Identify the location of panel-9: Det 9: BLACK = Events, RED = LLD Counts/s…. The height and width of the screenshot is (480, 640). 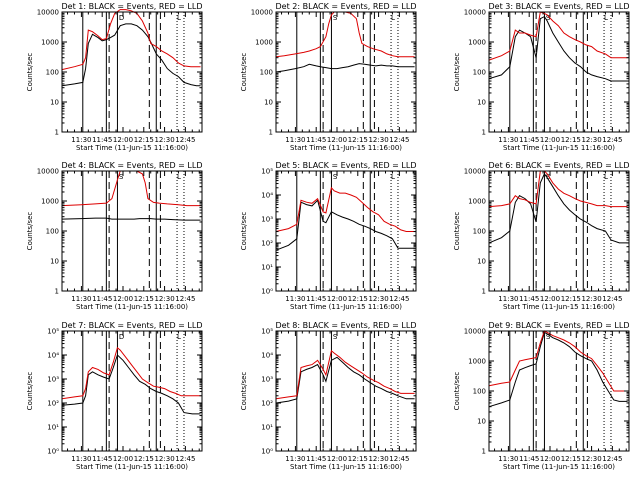
(541, 396).